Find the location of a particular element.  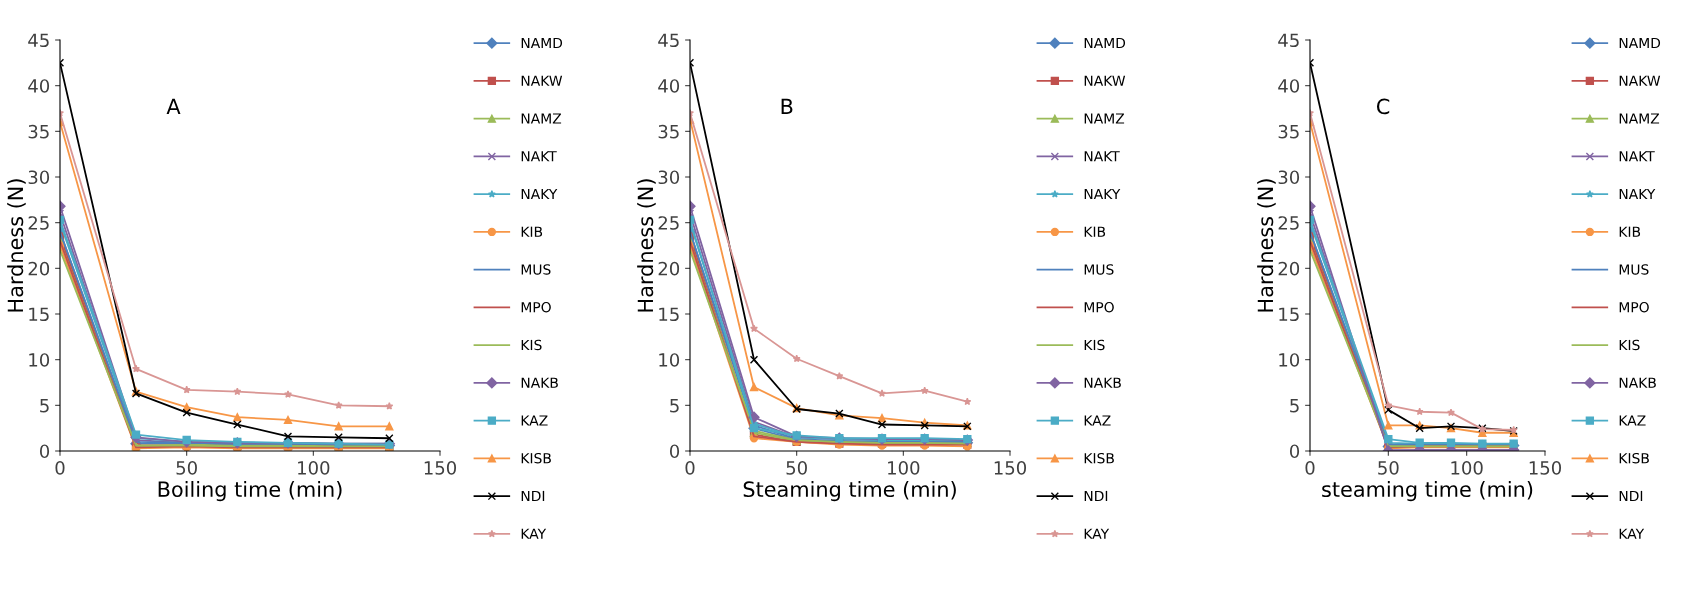

annotation: A is located at coordinates (173, 106).